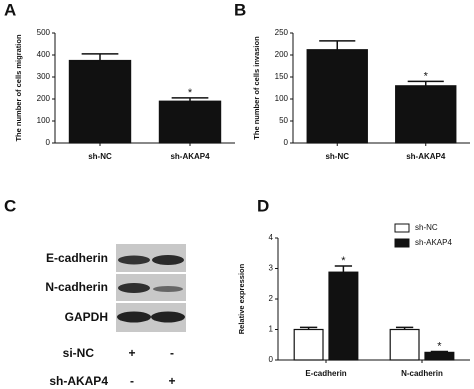 This screenshot has width=474, height=389. Describe the element at coordinates (283, 120) in the screenshot. I see `y-tick-label: 50` at that location.